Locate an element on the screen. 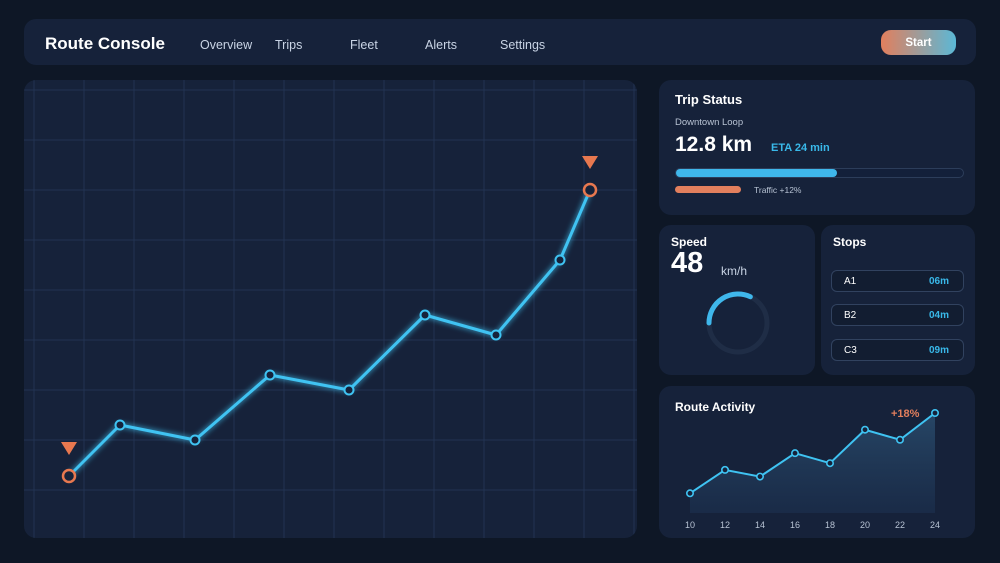  route-activity-card: 10 12 14 16 18 20 22 24 Route Activity +18% is located at coordinates (817, 462).